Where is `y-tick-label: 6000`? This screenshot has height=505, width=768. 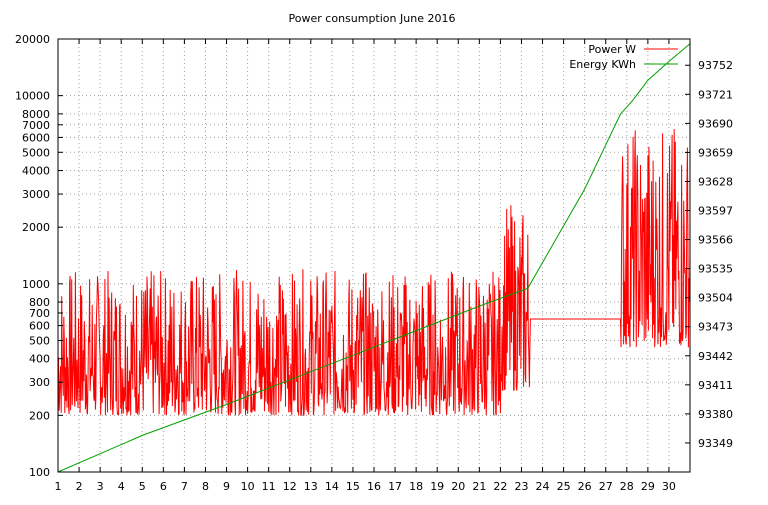 y-tick-label: 6000 is located at coordinates (36, 137).